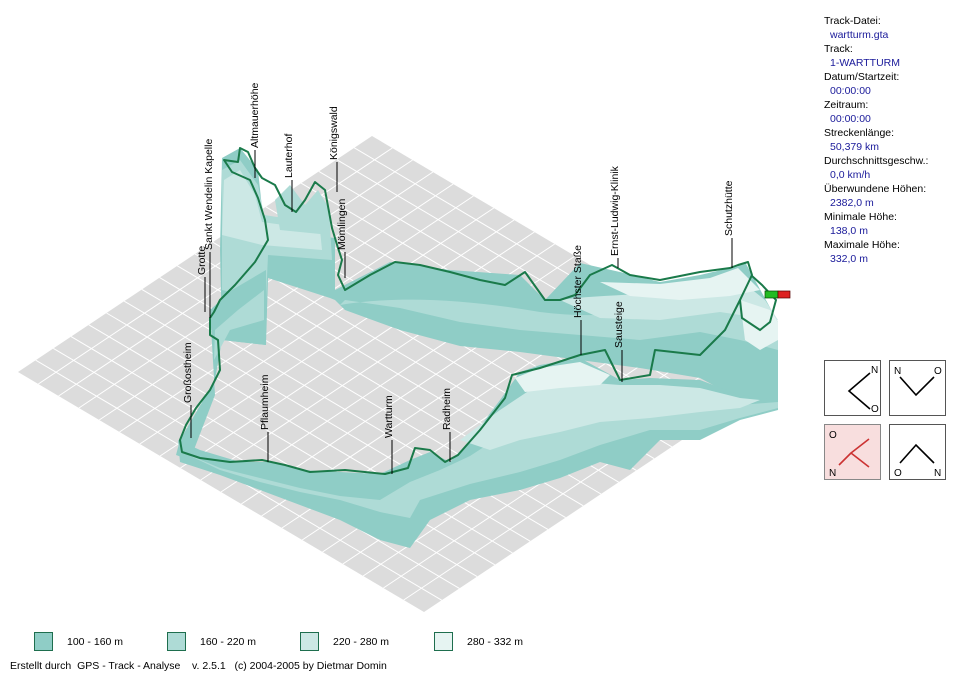  I want to click on waypoint-label: Pflaumheim, so click(265, 402).